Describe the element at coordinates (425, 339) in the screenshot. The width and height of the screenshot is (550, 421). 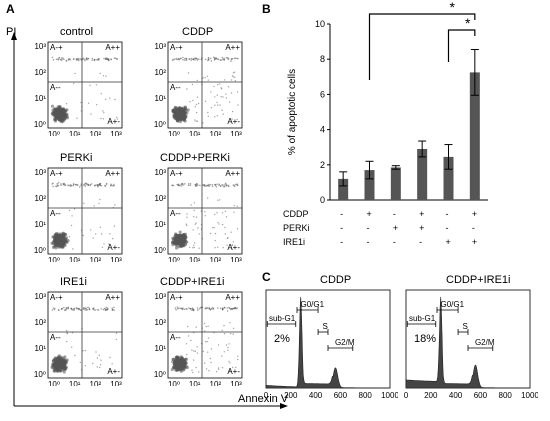
I see `sub-g1-percent: 18%` at that location.